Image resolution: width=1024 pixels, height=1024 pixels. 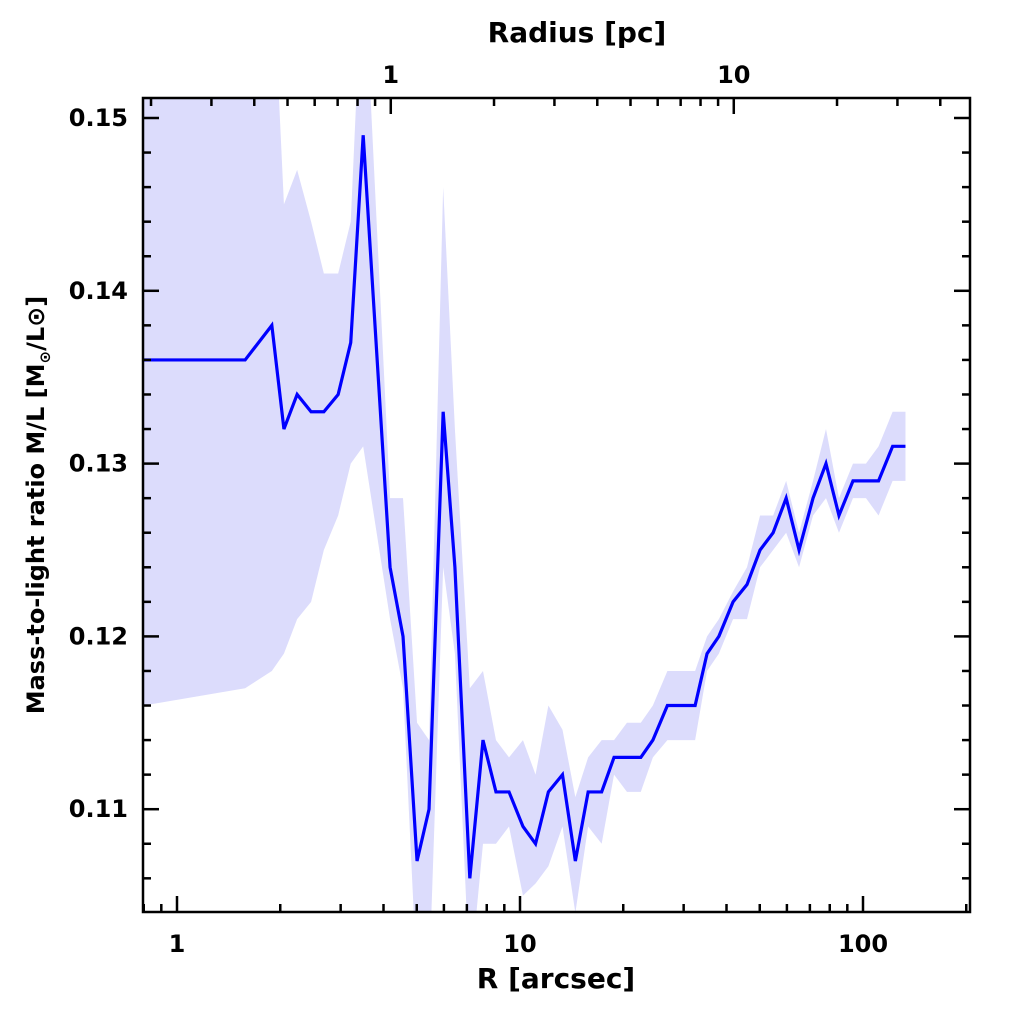 What do you see at coordinates (36, 323) in the screenshot?
I see `y-axis-title-end: /L⊙]` at bounding box center [36, 323].